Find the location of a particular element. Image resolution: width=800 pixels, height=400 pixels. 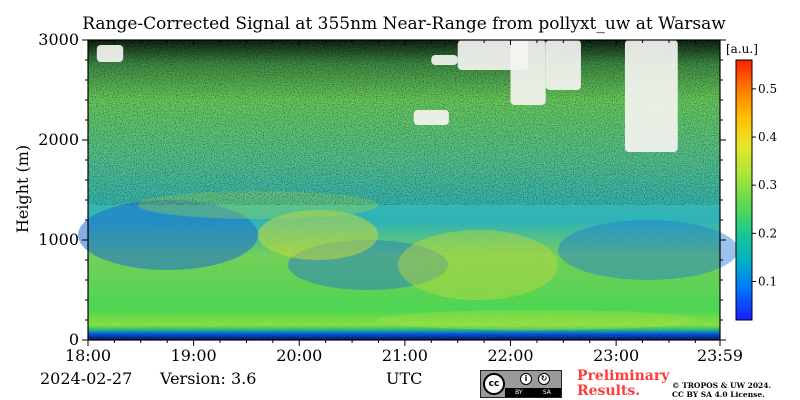

preliminary-notice: Preliminary Results. is located at coordinates (623, 384).